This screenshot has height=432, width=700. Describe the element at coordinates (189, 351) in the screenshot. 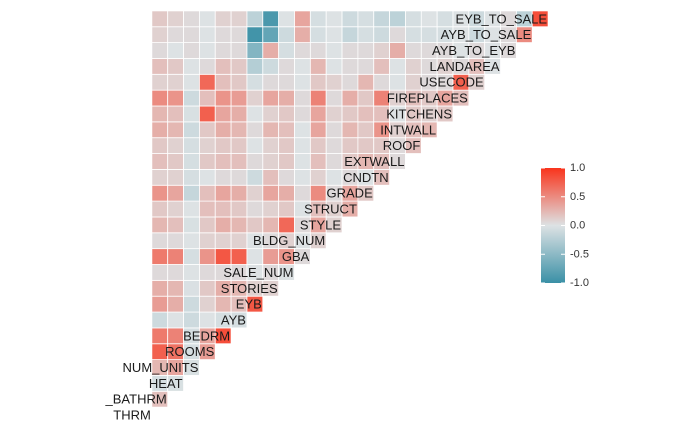

I see `variable-label: ROOMS` at that location.